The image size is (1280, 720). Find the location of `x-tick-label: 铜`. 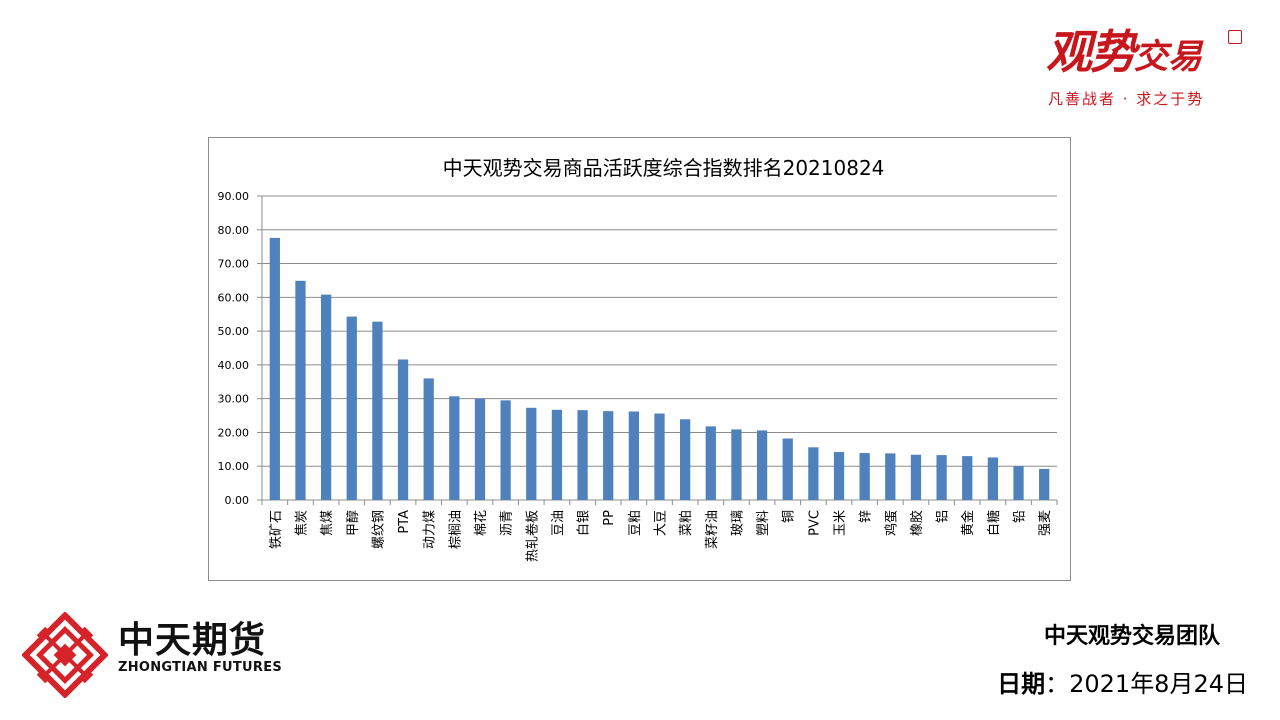

x-tick-label: 铜 is located at coordinates (789, 516).